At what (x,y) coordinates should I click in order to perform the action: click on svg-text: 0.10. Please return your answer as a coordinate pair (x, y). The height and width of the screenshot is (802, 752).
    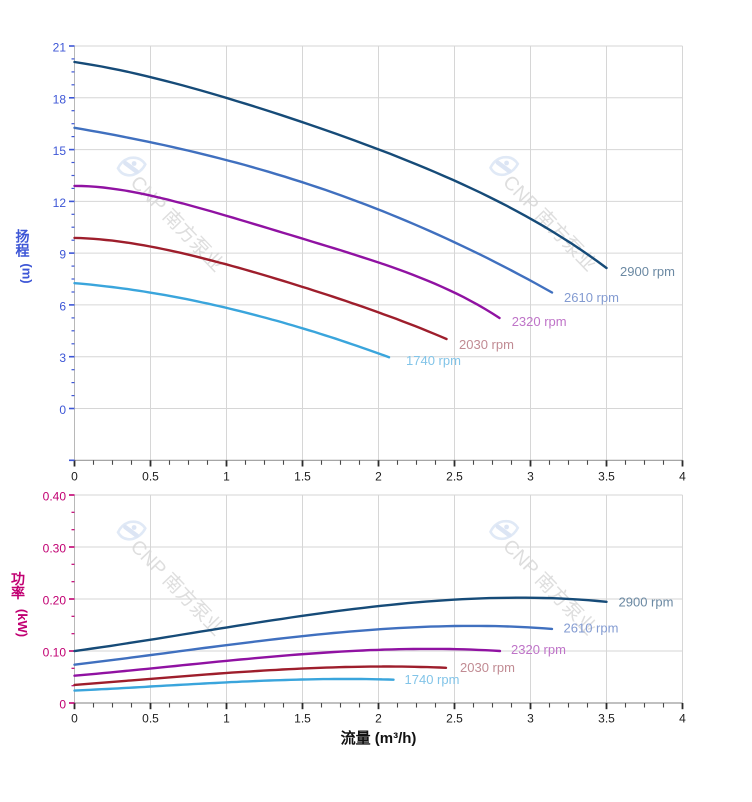
    Looking at the image, I should click on (55, 653).